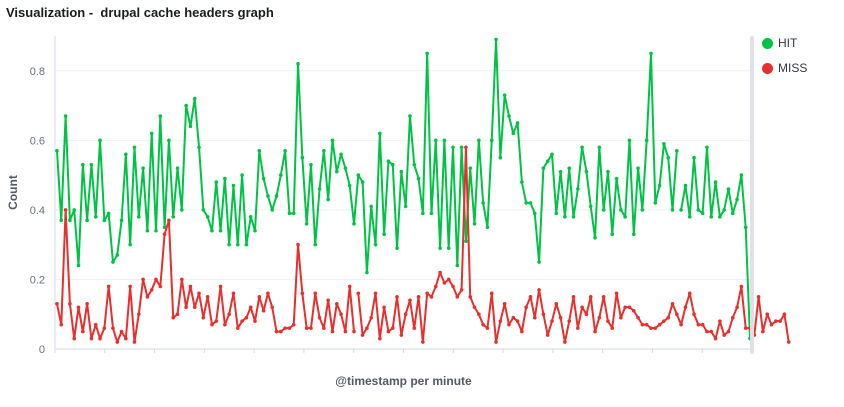 The width and height of the screenshot is (844, 407). Describe the element at coordinates (752, 195) in the screenshot. I see `legend-scrollbar` at that location.